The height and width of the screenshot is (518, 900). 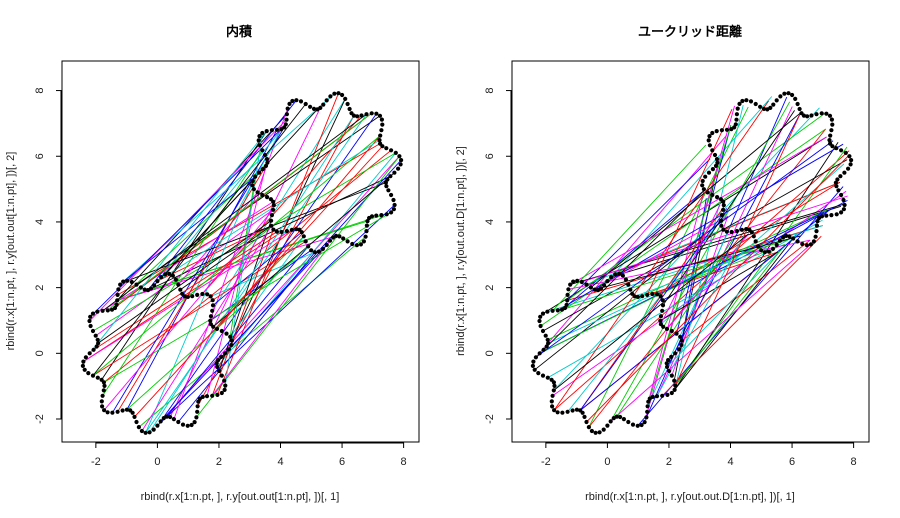 What do you see at coordinates (157, 462) in the screenshot?
I see `x-tick-label: 0` at bounding box center [157, 462].